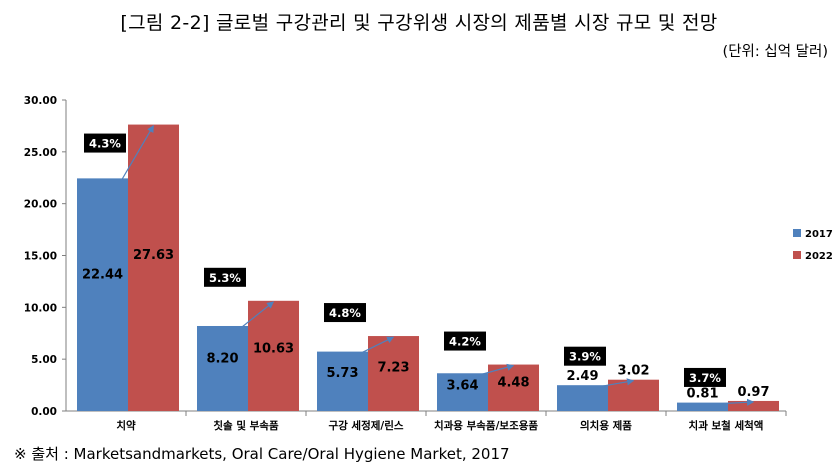 The width and height of the screenshot is (838, 467). I want to click on y-tick-label: 30.00, so click(40, 101).